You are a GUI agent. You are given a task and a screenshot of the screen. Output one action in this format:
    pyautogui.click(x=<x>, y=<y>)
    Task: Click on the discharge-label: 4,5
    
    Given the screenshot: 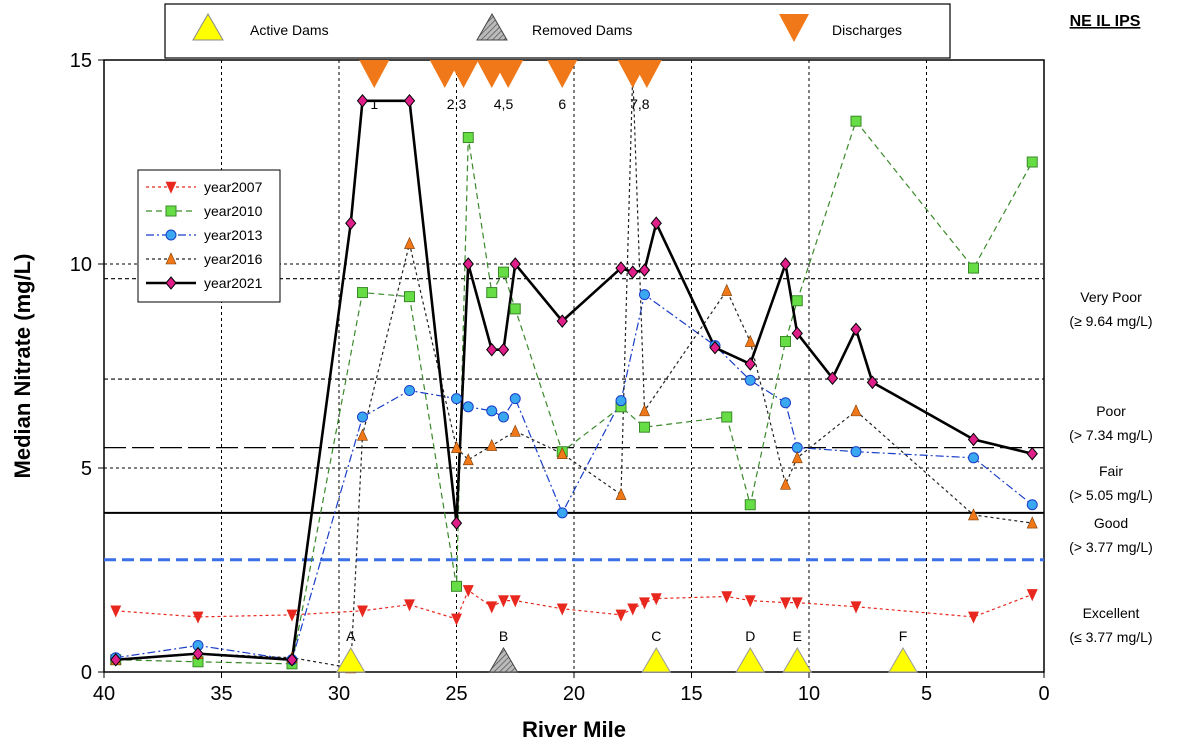 What is the action you would take?
    pyautogui.click(x=504, y=104)
    